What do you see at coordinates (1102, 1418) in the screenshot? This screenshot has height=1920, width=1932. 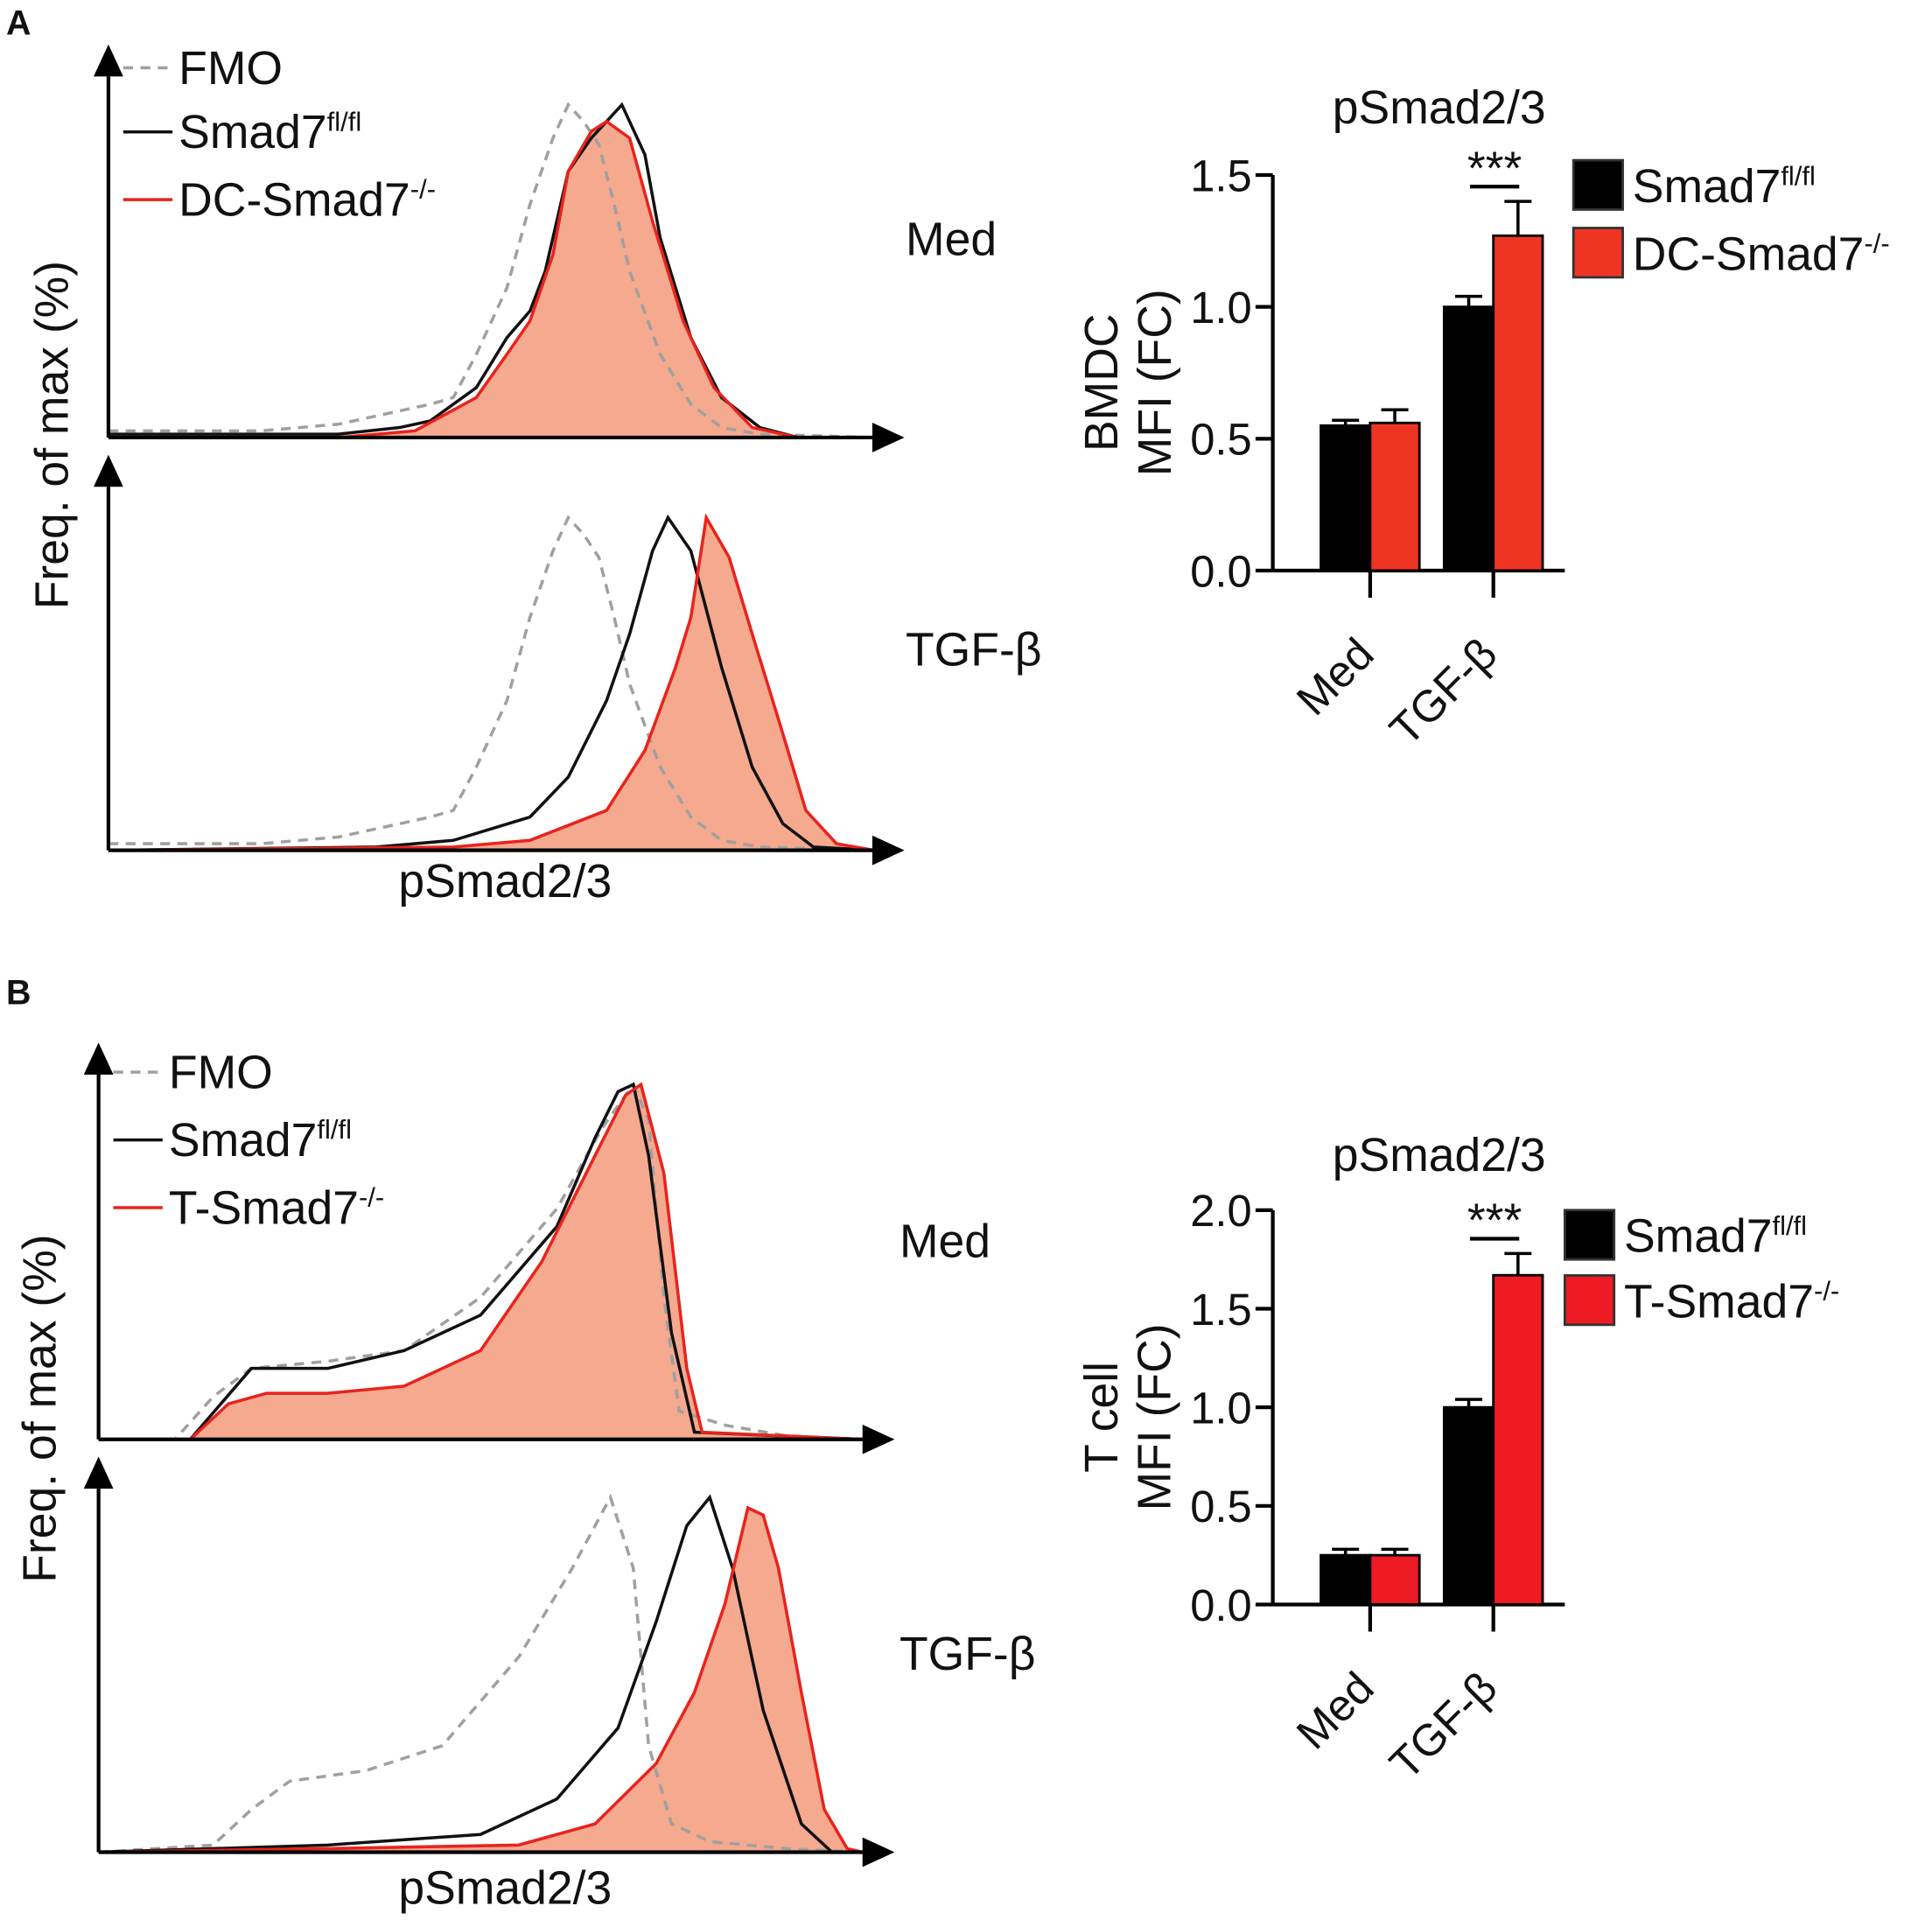 I see `bar-y-axis-label-line1: T cell` at bounding box center [1102, 1418].